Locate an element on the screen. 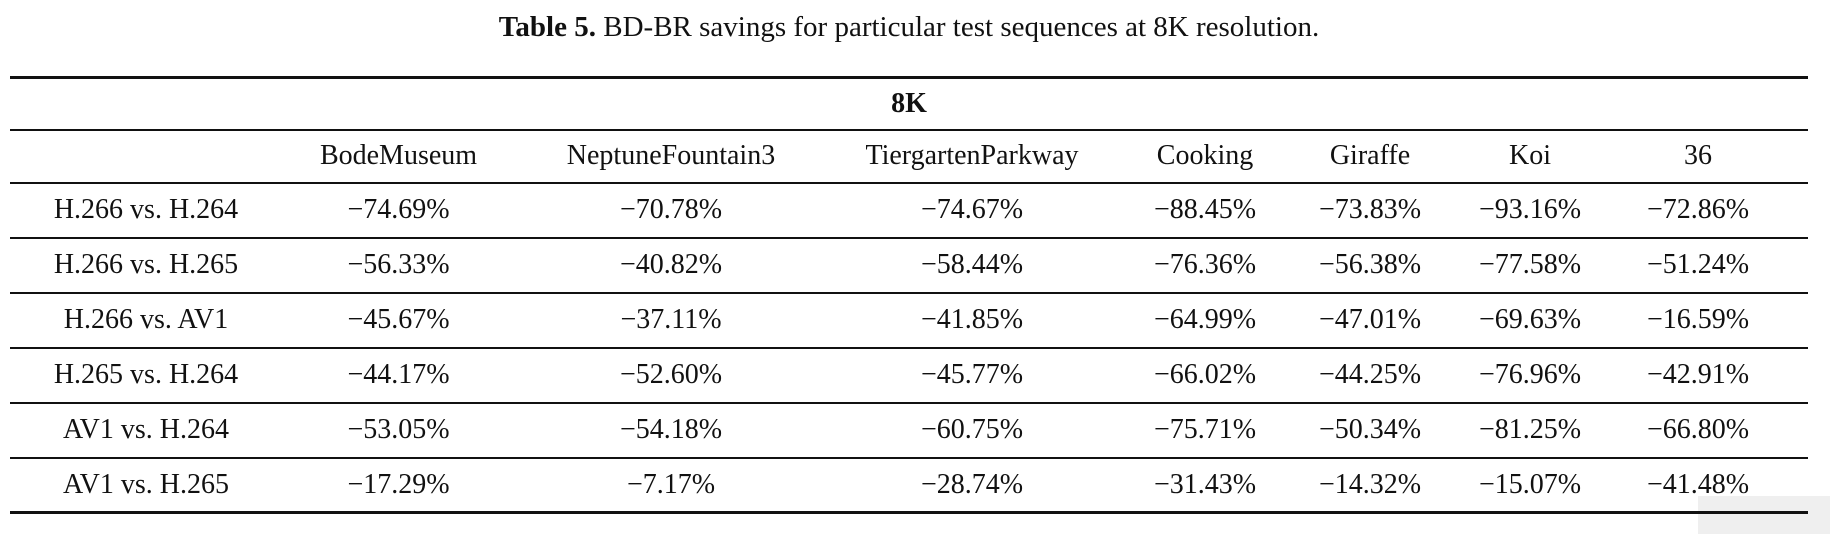  value-cell: −56.38% is located at coordinates (1370, 265).